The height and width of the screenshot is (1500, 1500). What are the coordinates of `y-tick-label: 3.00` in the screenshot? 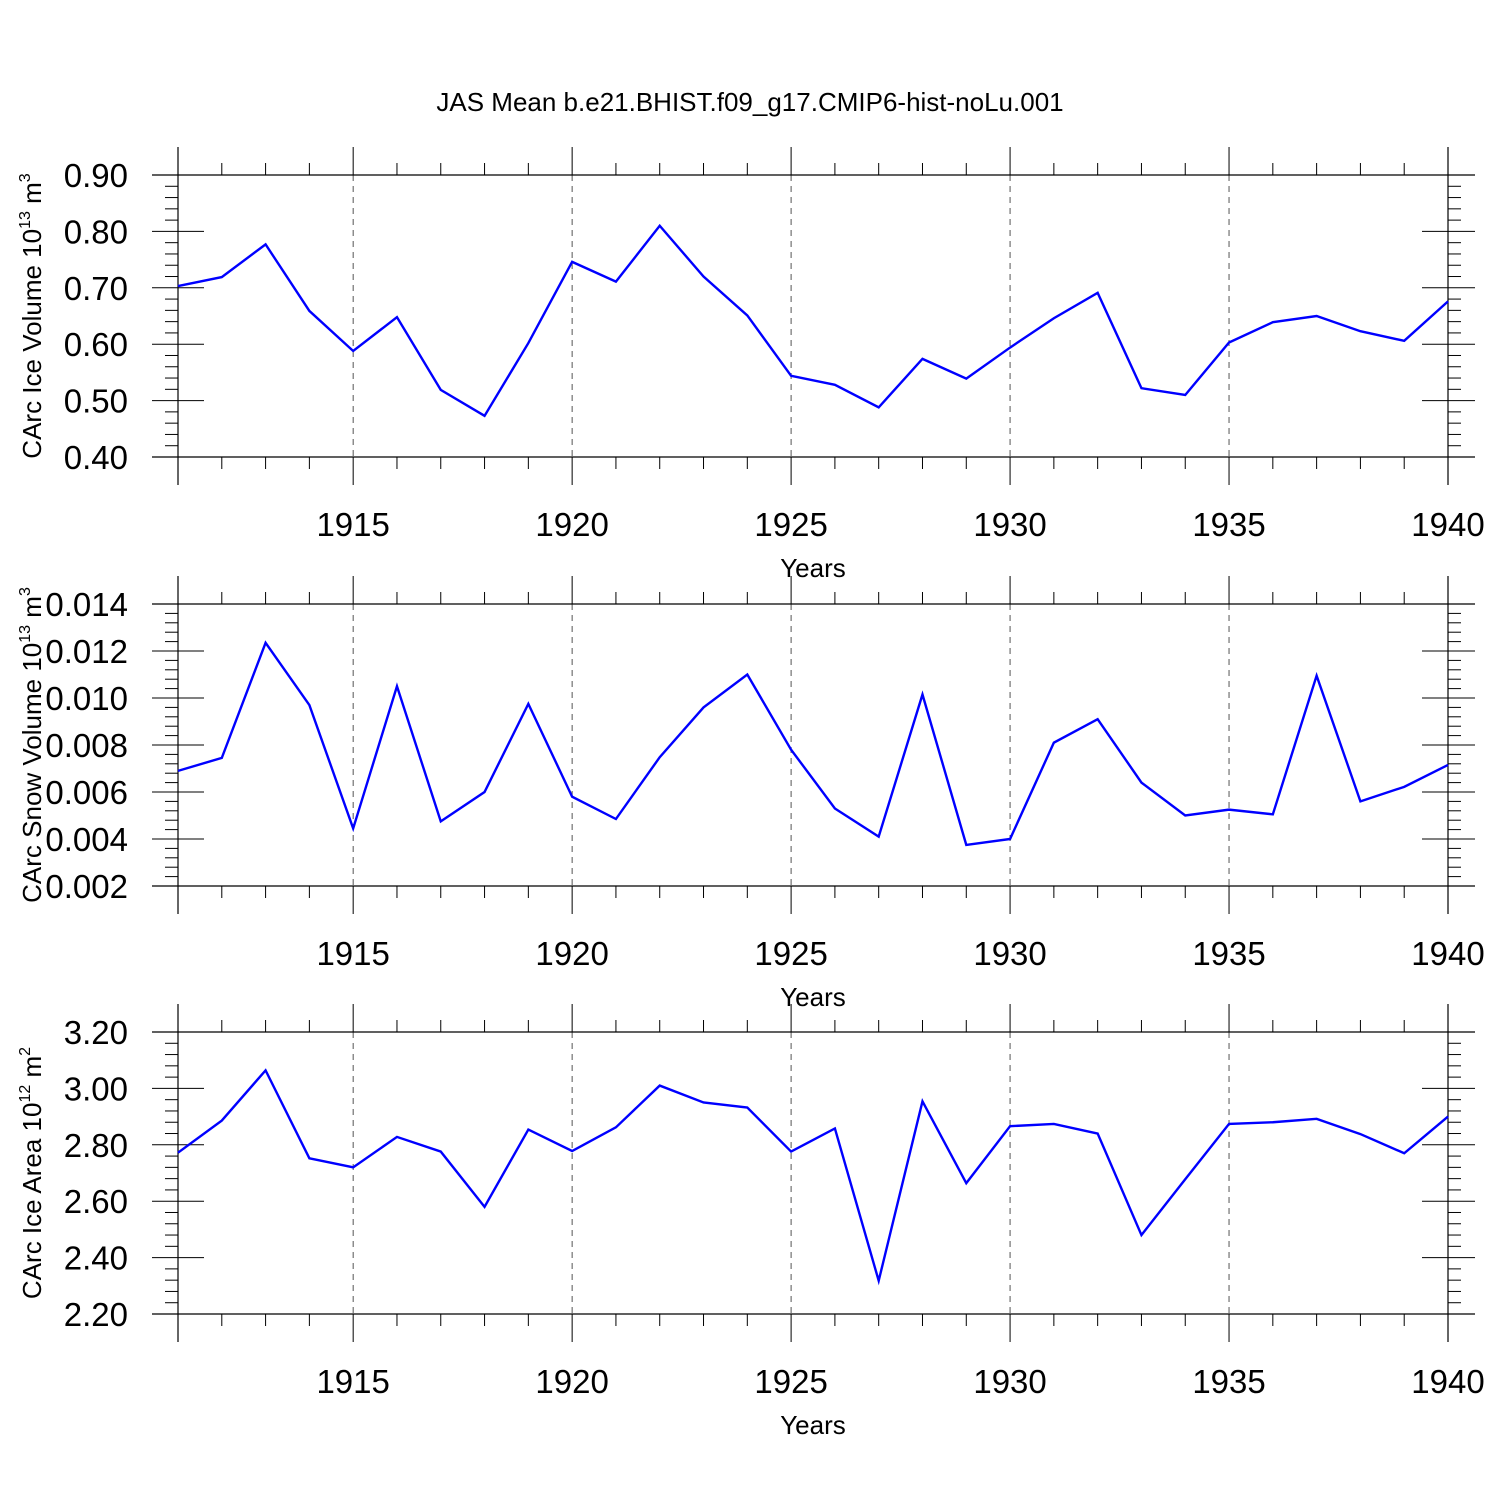 It's located at (96, 1088).